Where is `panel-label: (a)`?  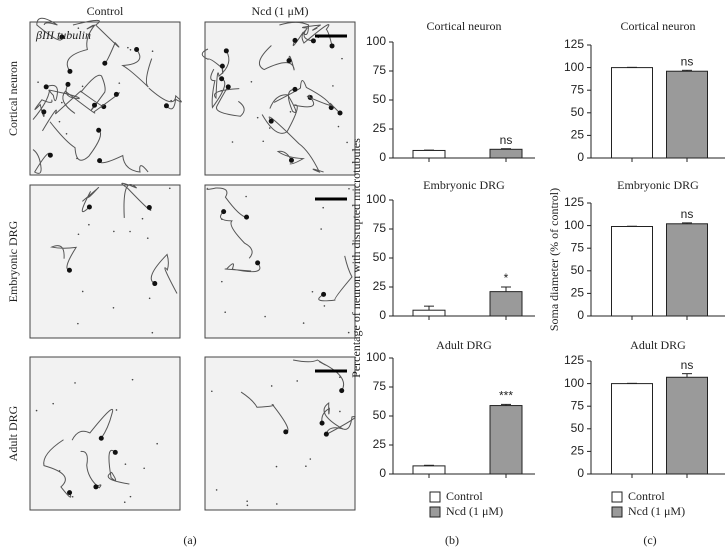
panel-label: (a) is located at coordinates (189, 540).